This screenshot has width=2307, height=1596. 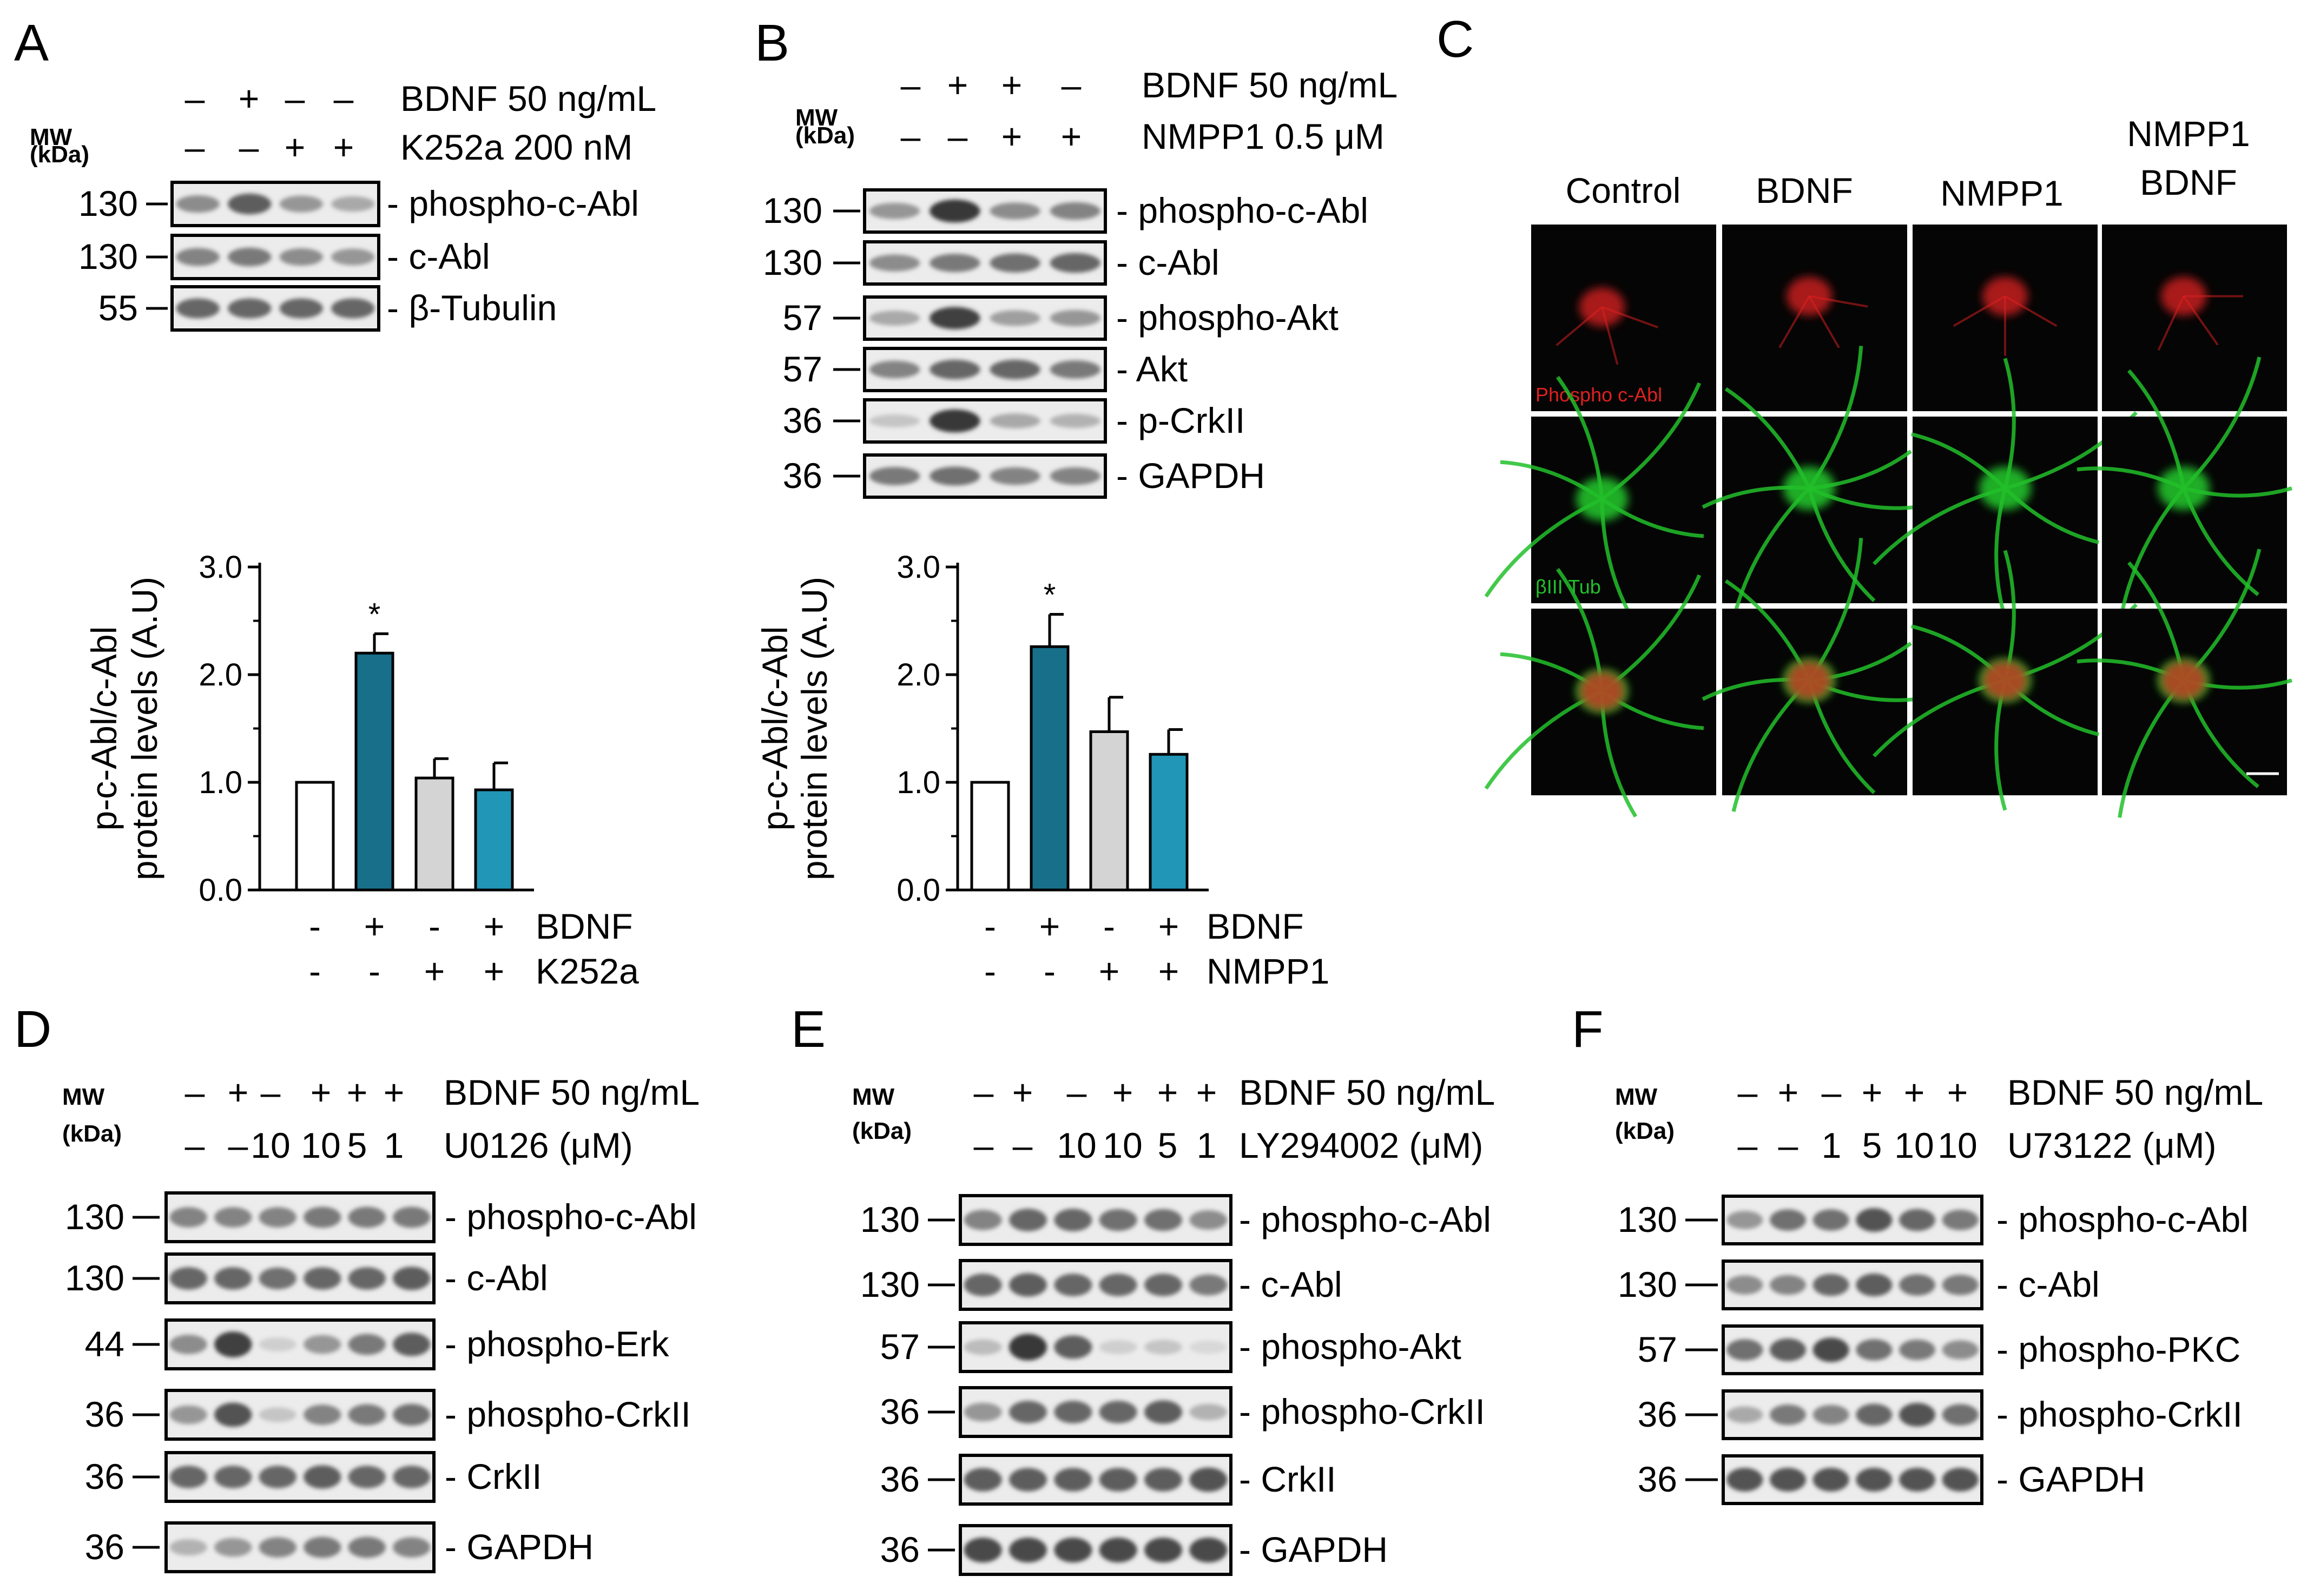 I want to click on panel-f-blot-phospho-c-abl-band, so click(x=1875, y=1220).